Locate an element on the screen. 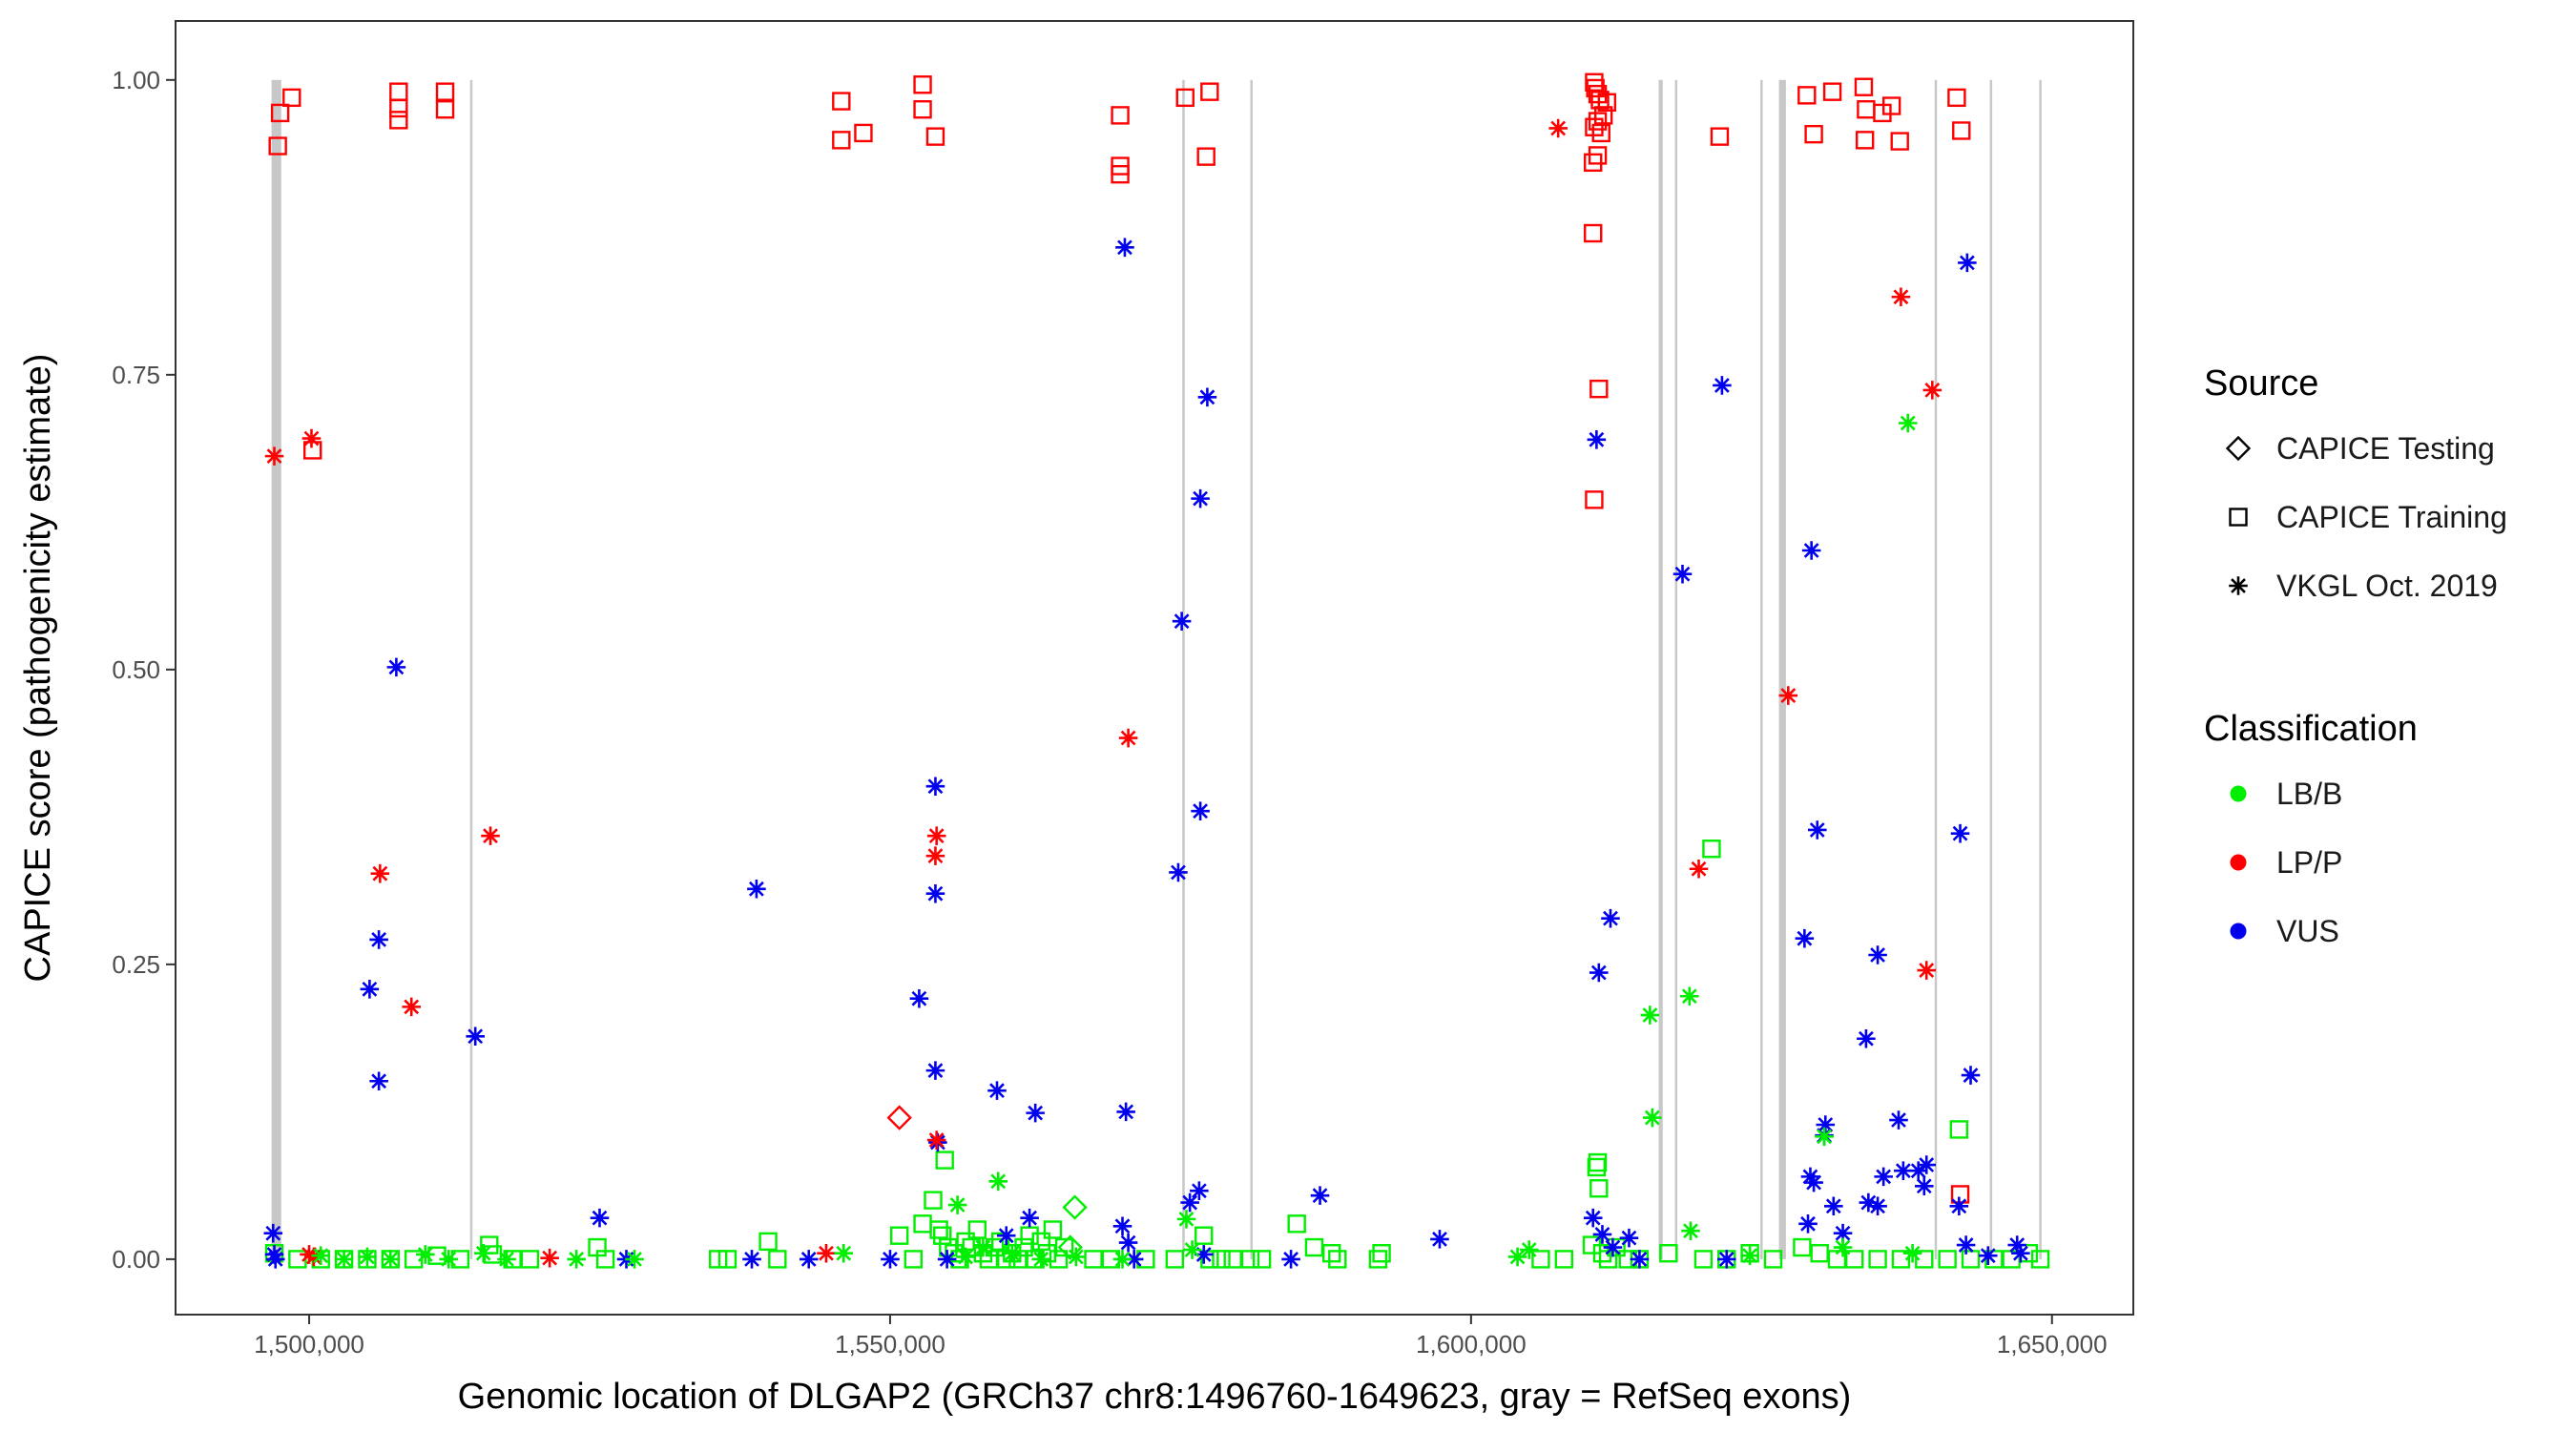 This screenshot has height=1431, width=2576. y-axis-title: CAPICE score (pathogenicity estimate) is located at coordinates (38, 668).